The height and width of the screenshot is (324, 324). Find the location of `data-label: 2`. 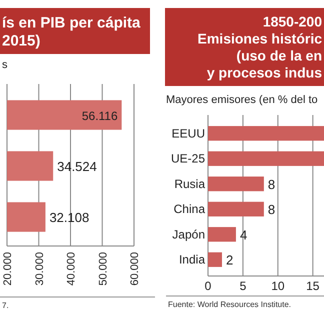

data-label: 2 is located at coordinates (230, 260).